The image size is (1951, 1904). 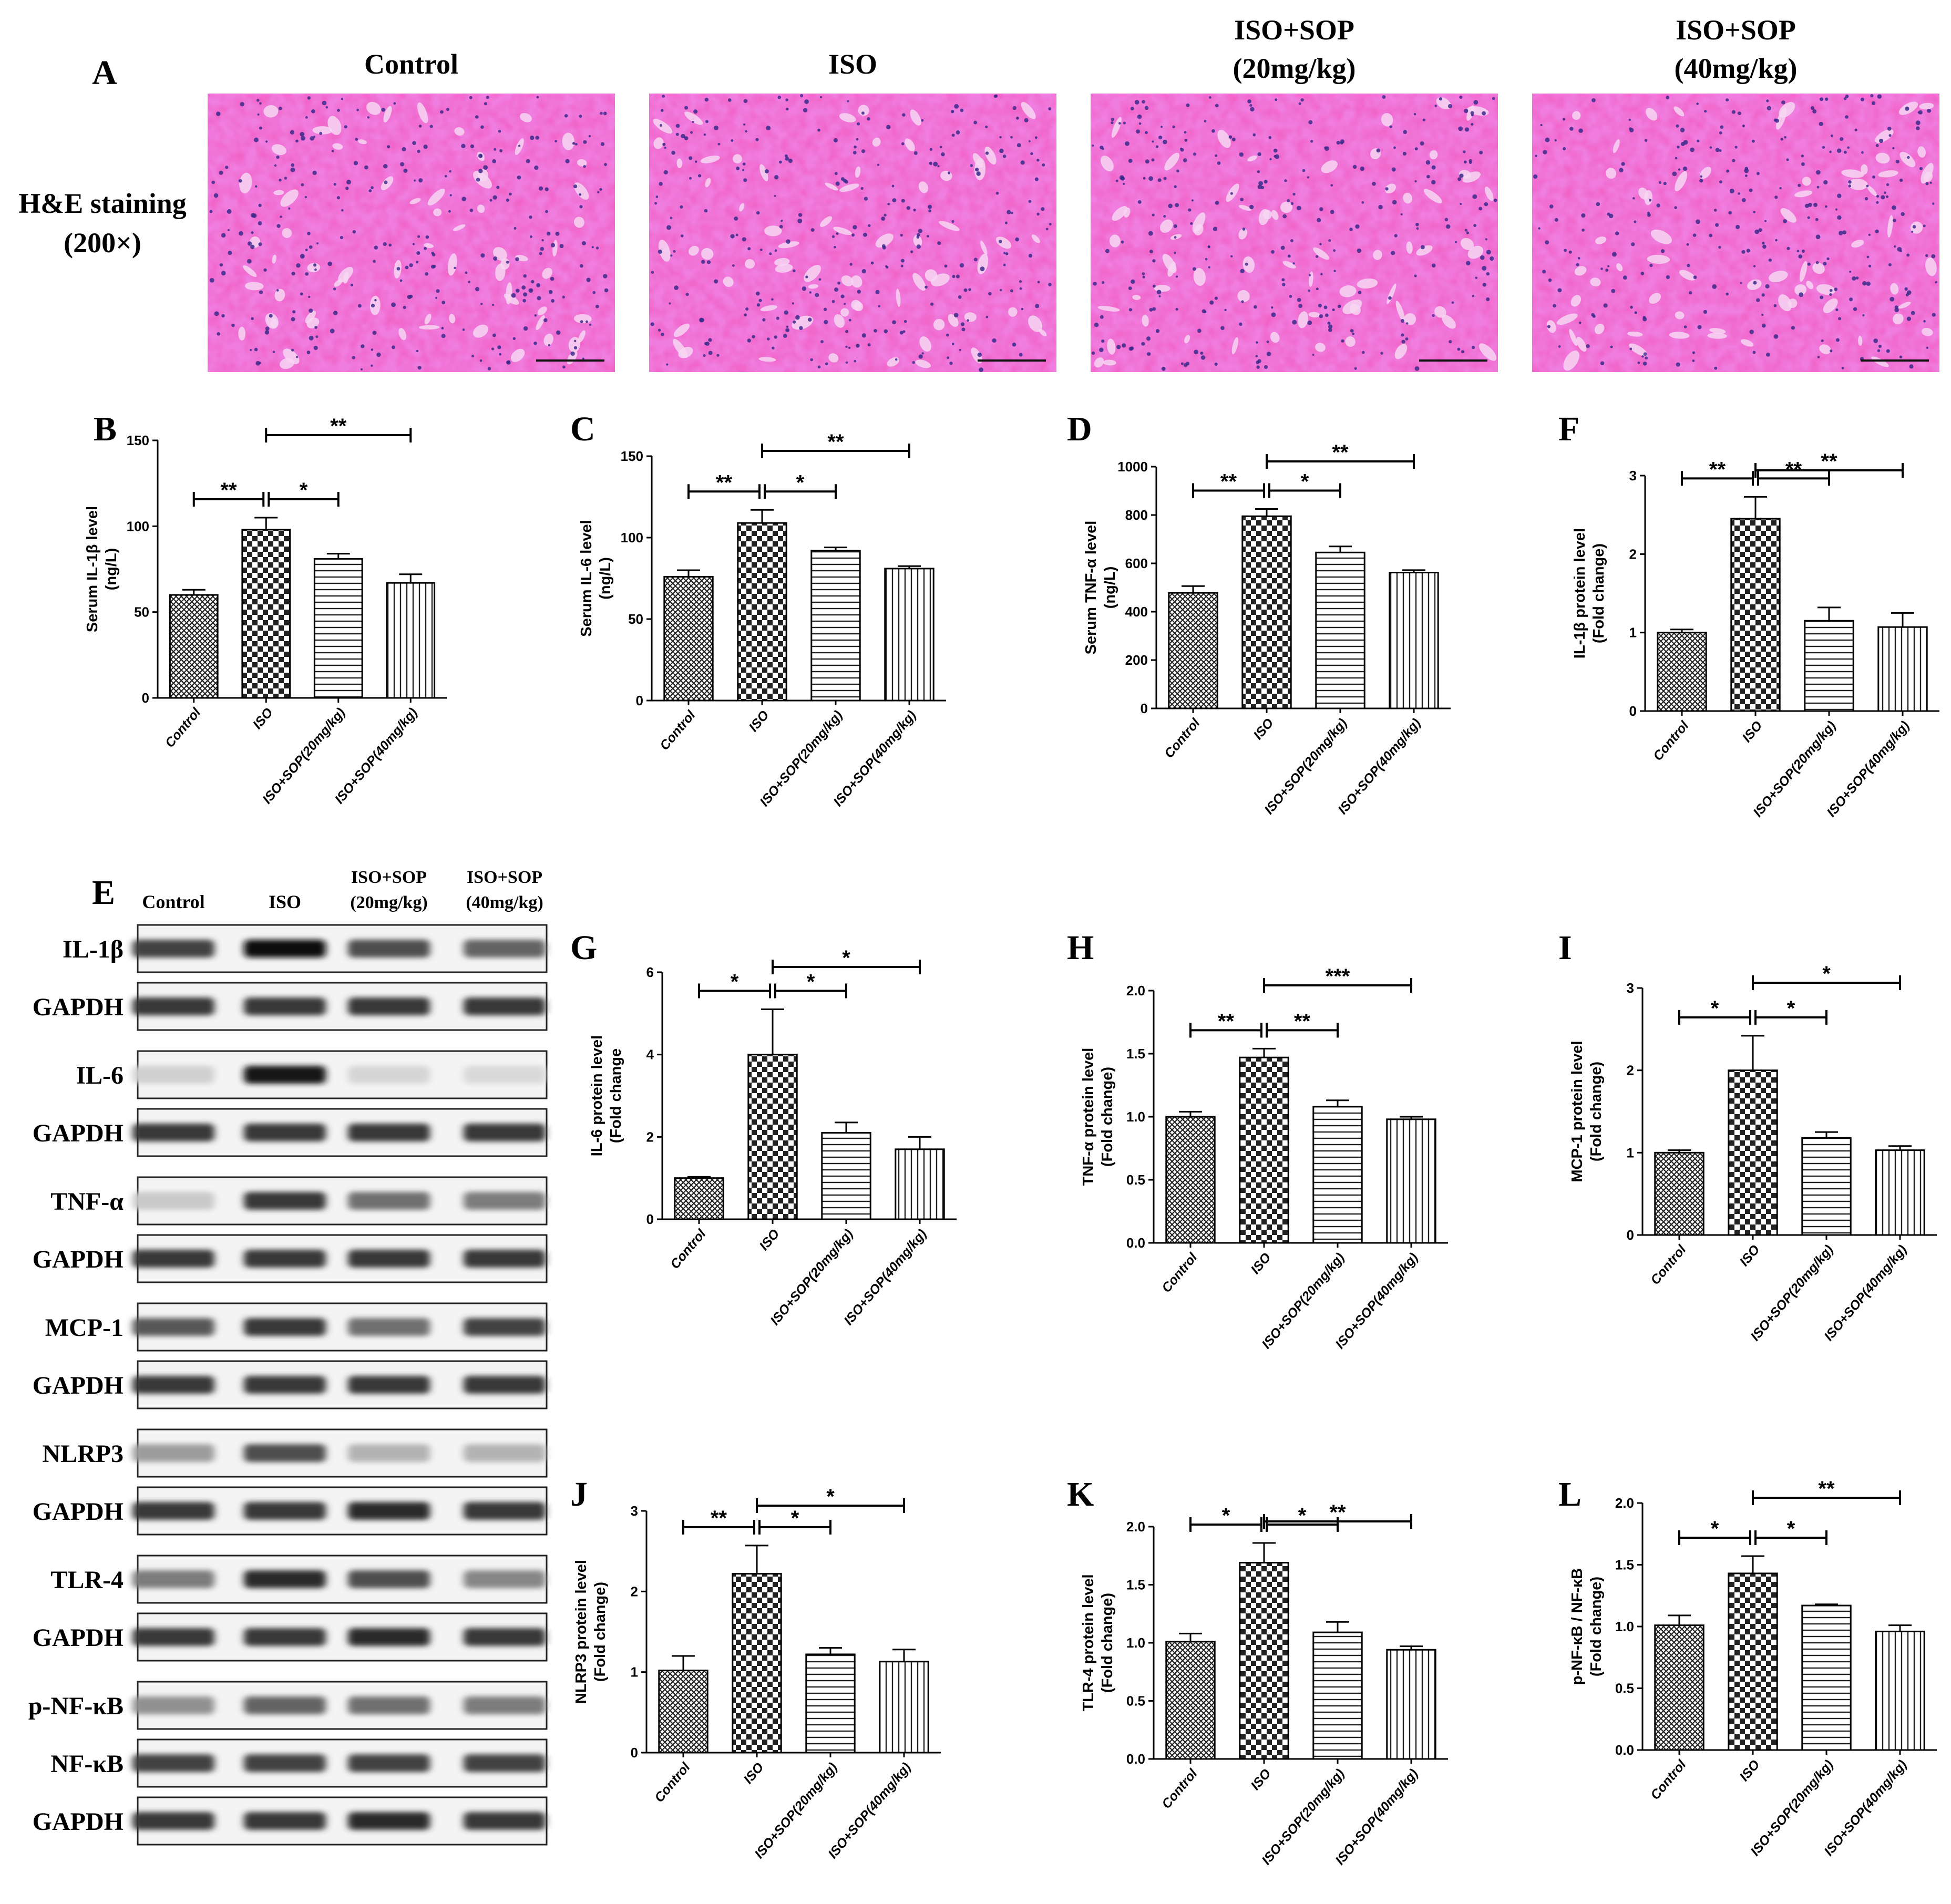 I want to click on y-tick-label: 1, so click(x=1631, y=1153).